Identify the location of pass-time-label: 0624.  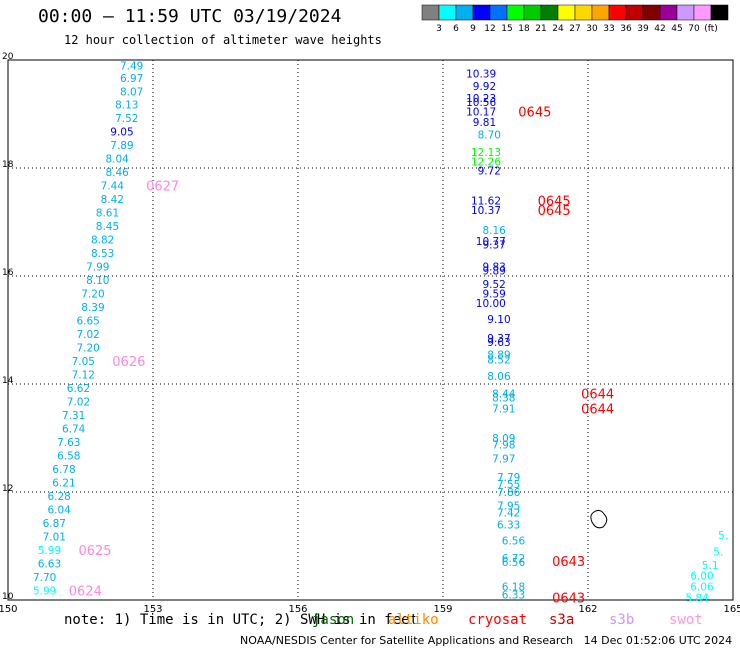
(85, 591).